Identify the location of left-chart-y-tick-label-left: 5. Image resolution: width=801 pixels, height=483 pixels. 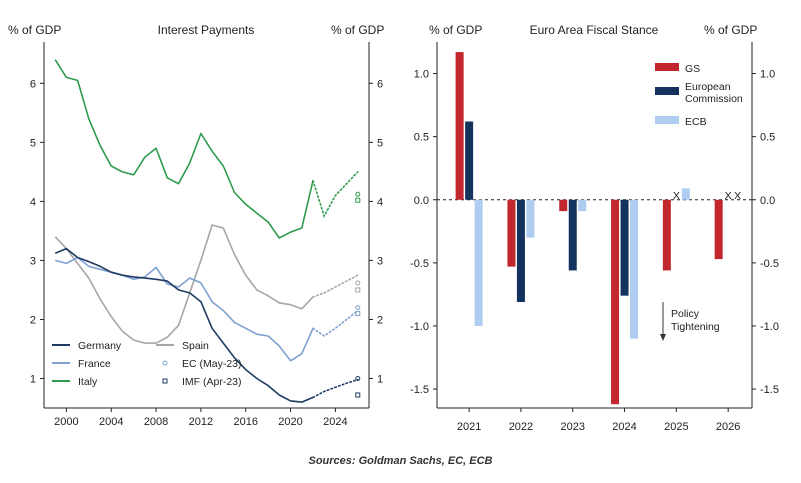
(33, 143).